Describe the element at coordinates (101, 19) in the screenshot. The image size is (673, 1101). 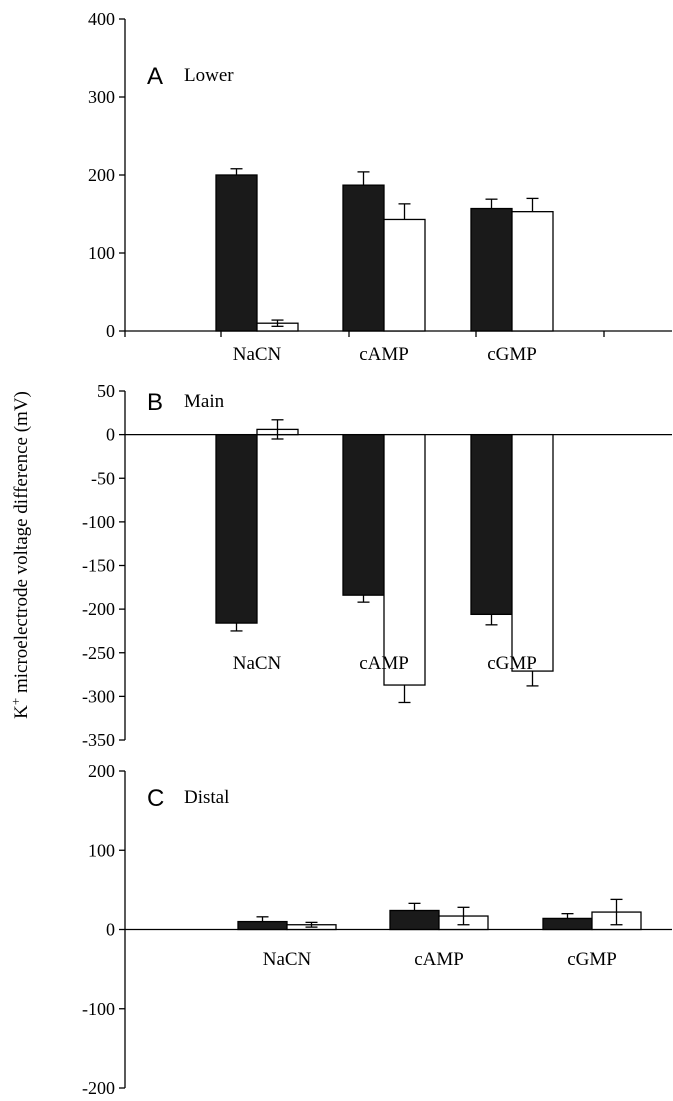
I see `y-tick-label: 400` at that location.